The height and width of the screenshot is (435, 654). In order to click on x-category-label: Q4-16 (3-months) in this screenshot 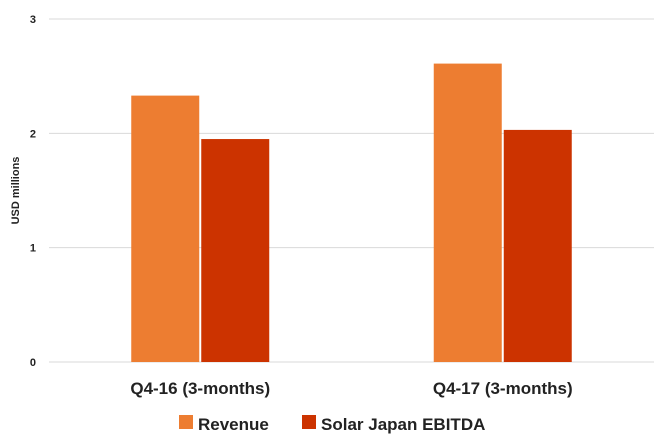, I will do `click(200, 388)`.